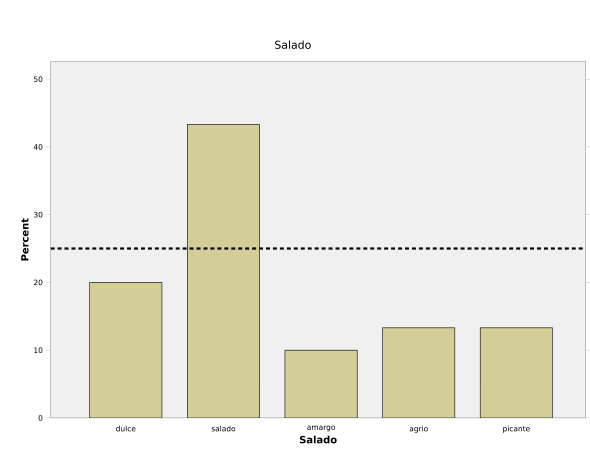 The width and height of the screenshot is (590, 464). What do you see at coordinates (25, 239) in the screenshot?
I see `y-axis-title: Percent` at bounding box center [25, 239].